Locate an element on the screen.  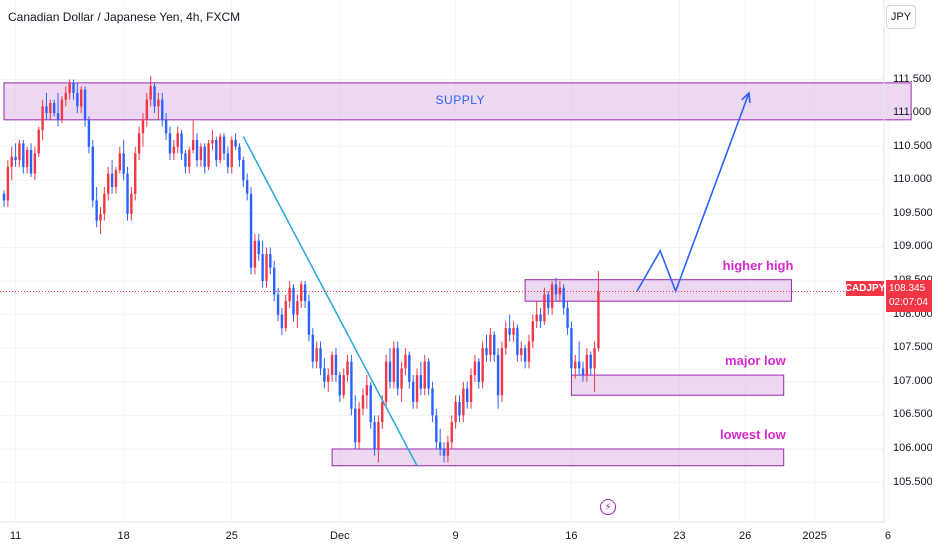
bar-countdown: 02:07:04 is located at coordinates (908, 302).